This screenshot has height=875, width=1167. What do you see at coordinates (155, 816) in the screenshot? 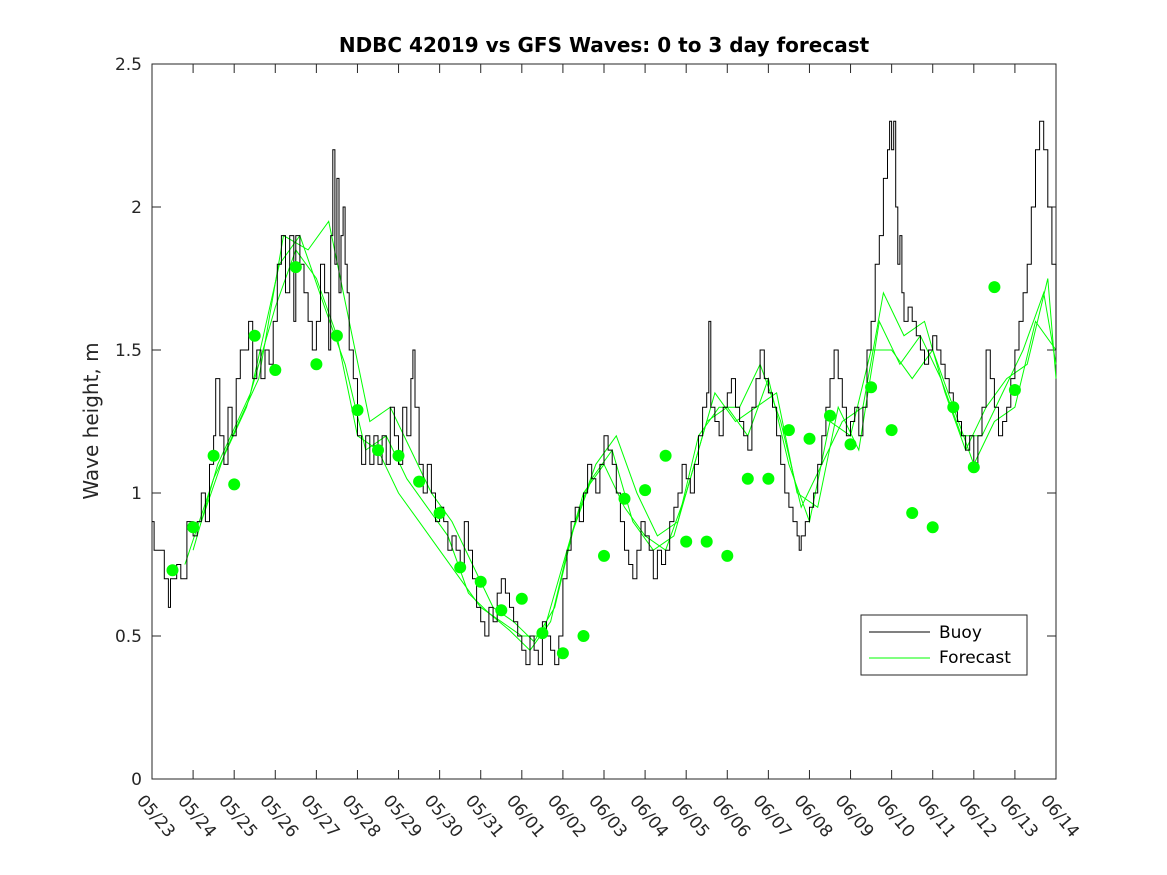
I see `x-tick-label: 05/23` at bounding box center [155, 816].